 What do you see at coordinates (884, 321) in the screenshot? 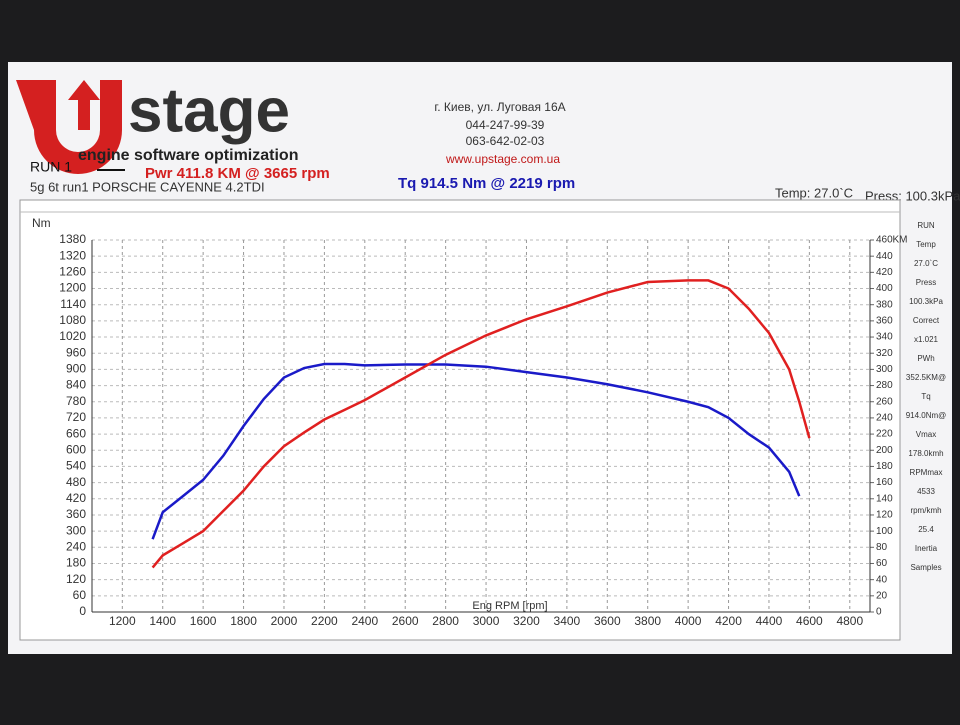
I see `y2-tick-label: 360` at bounding box center [884, 321].